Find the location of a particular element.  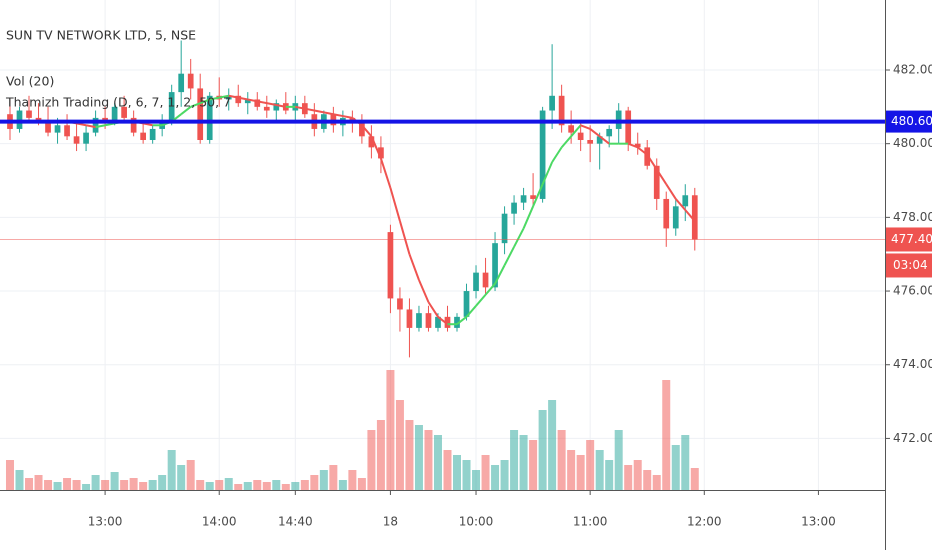

last-price-box is located at coordinates (909, 239).